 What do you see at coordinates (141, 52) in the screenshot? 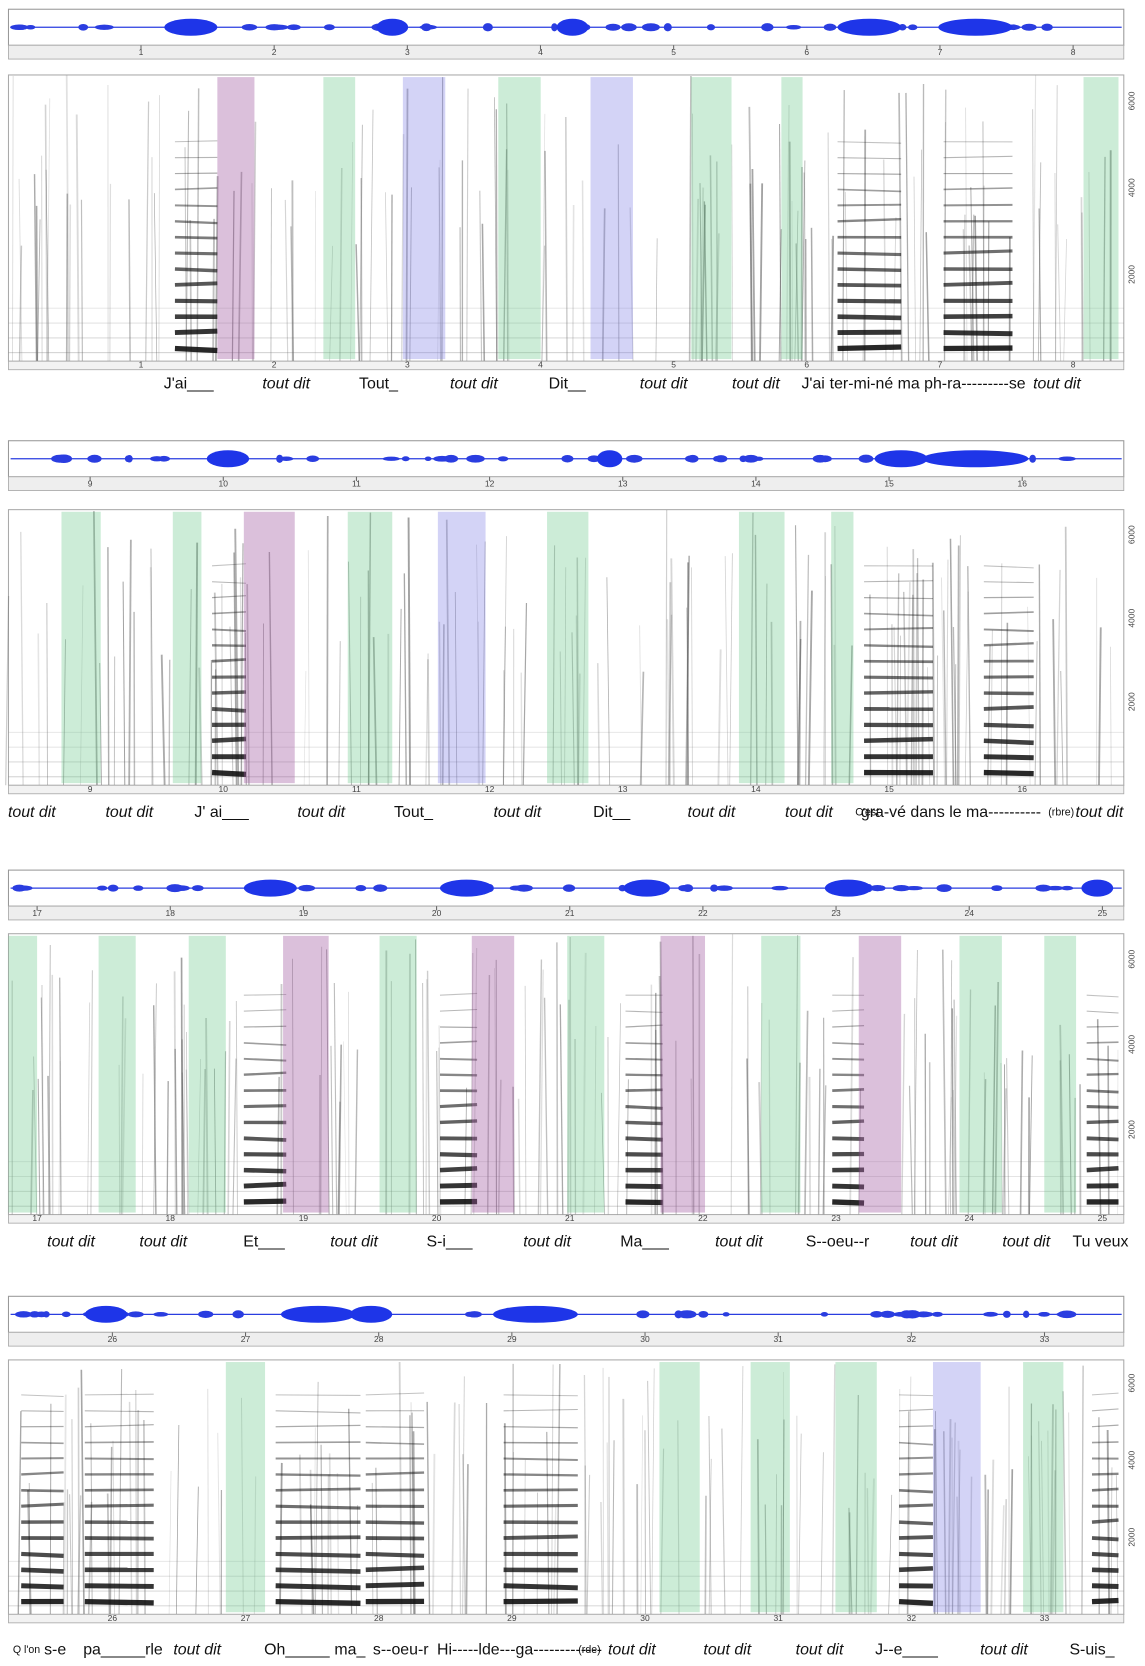
I see `time-tick-label: 1` at bounding box center [141, 52].